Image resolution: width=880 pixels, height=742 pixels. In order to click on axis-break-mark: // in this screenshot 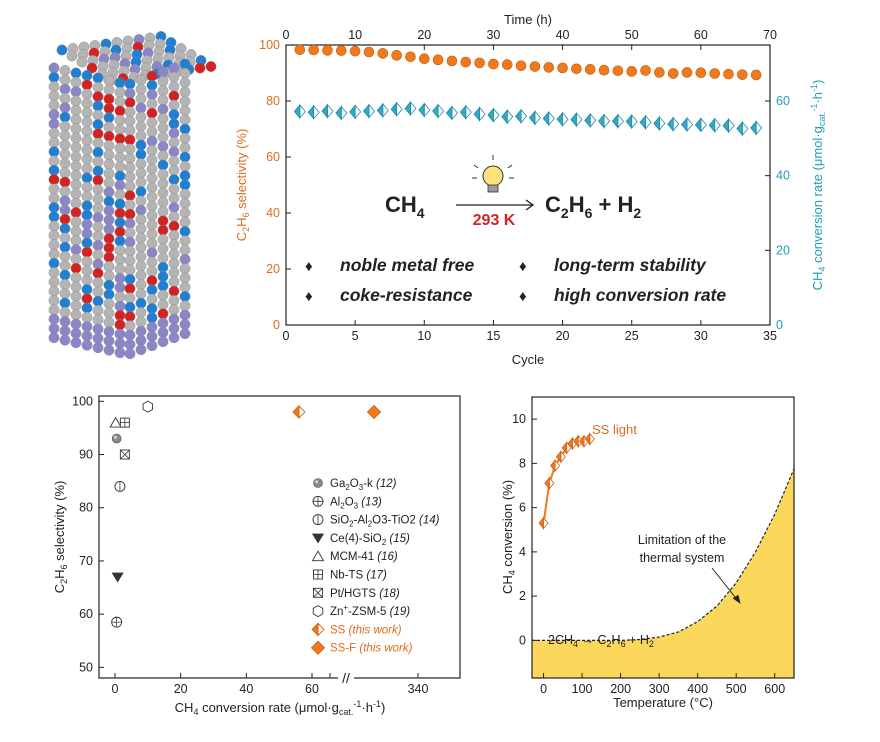, I will do `click(346, 678)`.